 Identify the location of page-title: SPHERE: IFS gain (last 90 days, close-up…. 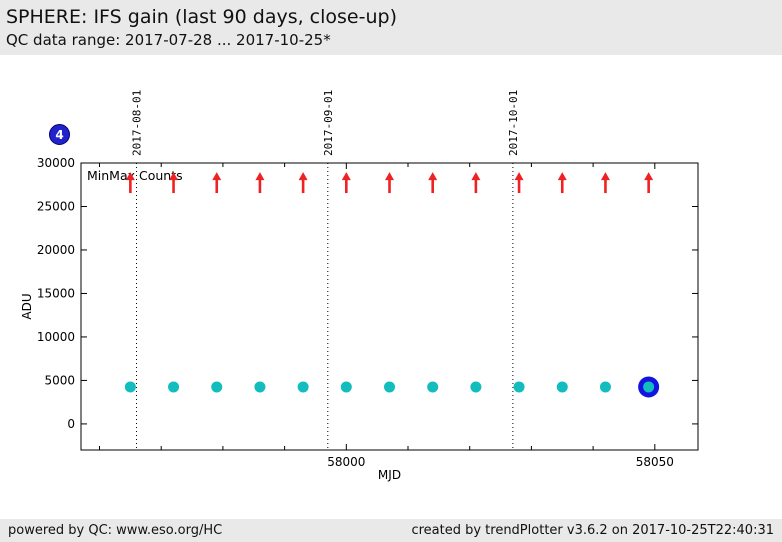
(201, 17).